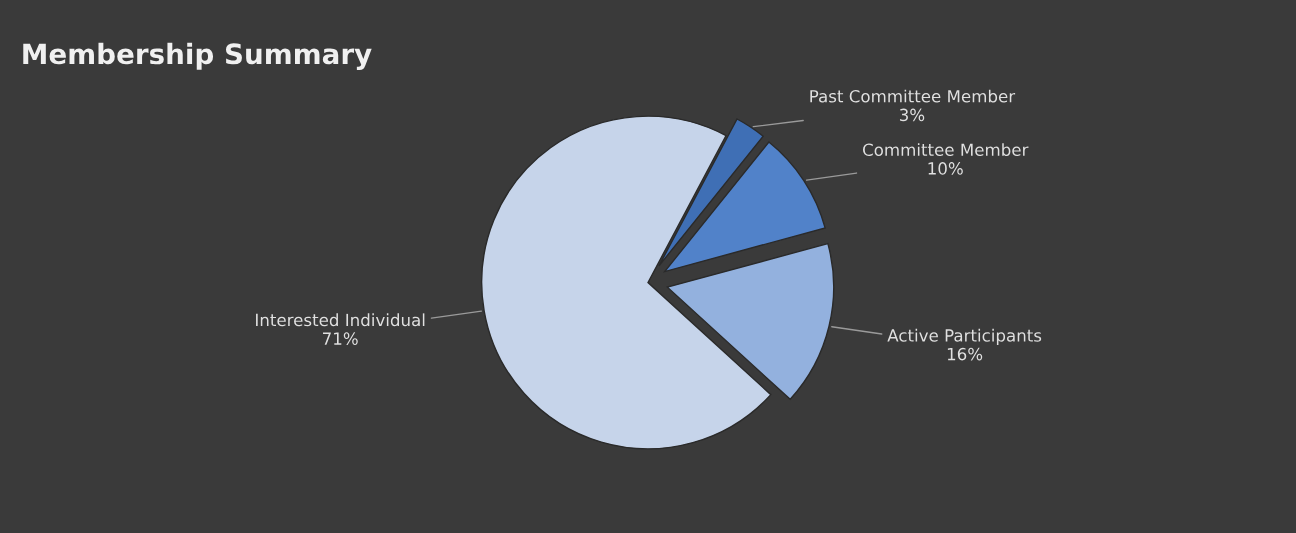 This screenshot has height=533, width=1296. Describe the element at coordinates (912, 115) in the screenshot. I see `data-label: 3%` at that location.